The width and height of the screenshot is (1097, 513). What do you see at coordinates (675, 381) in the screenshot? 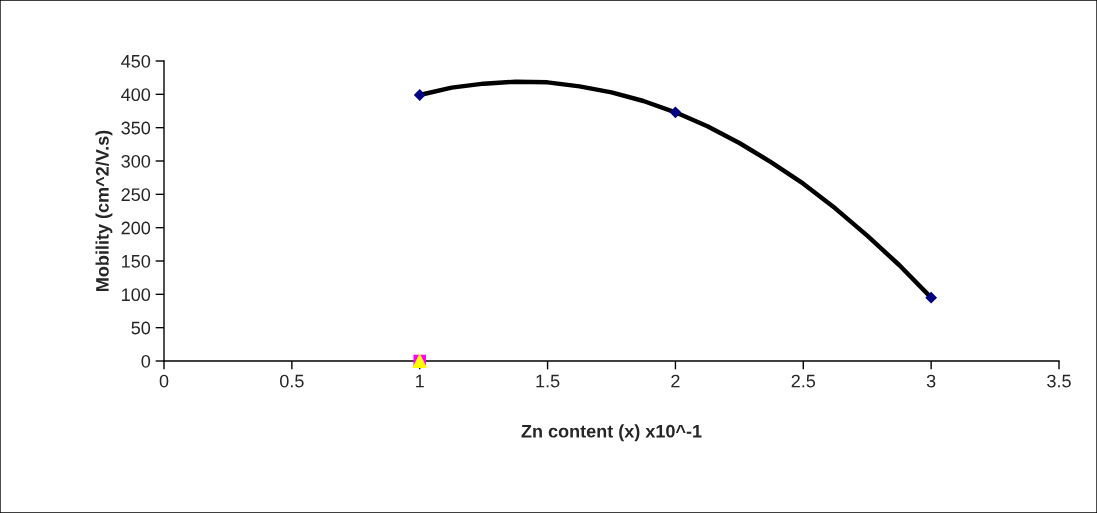
I see `x-tick-label: 2` at bounding box center [675, 381].